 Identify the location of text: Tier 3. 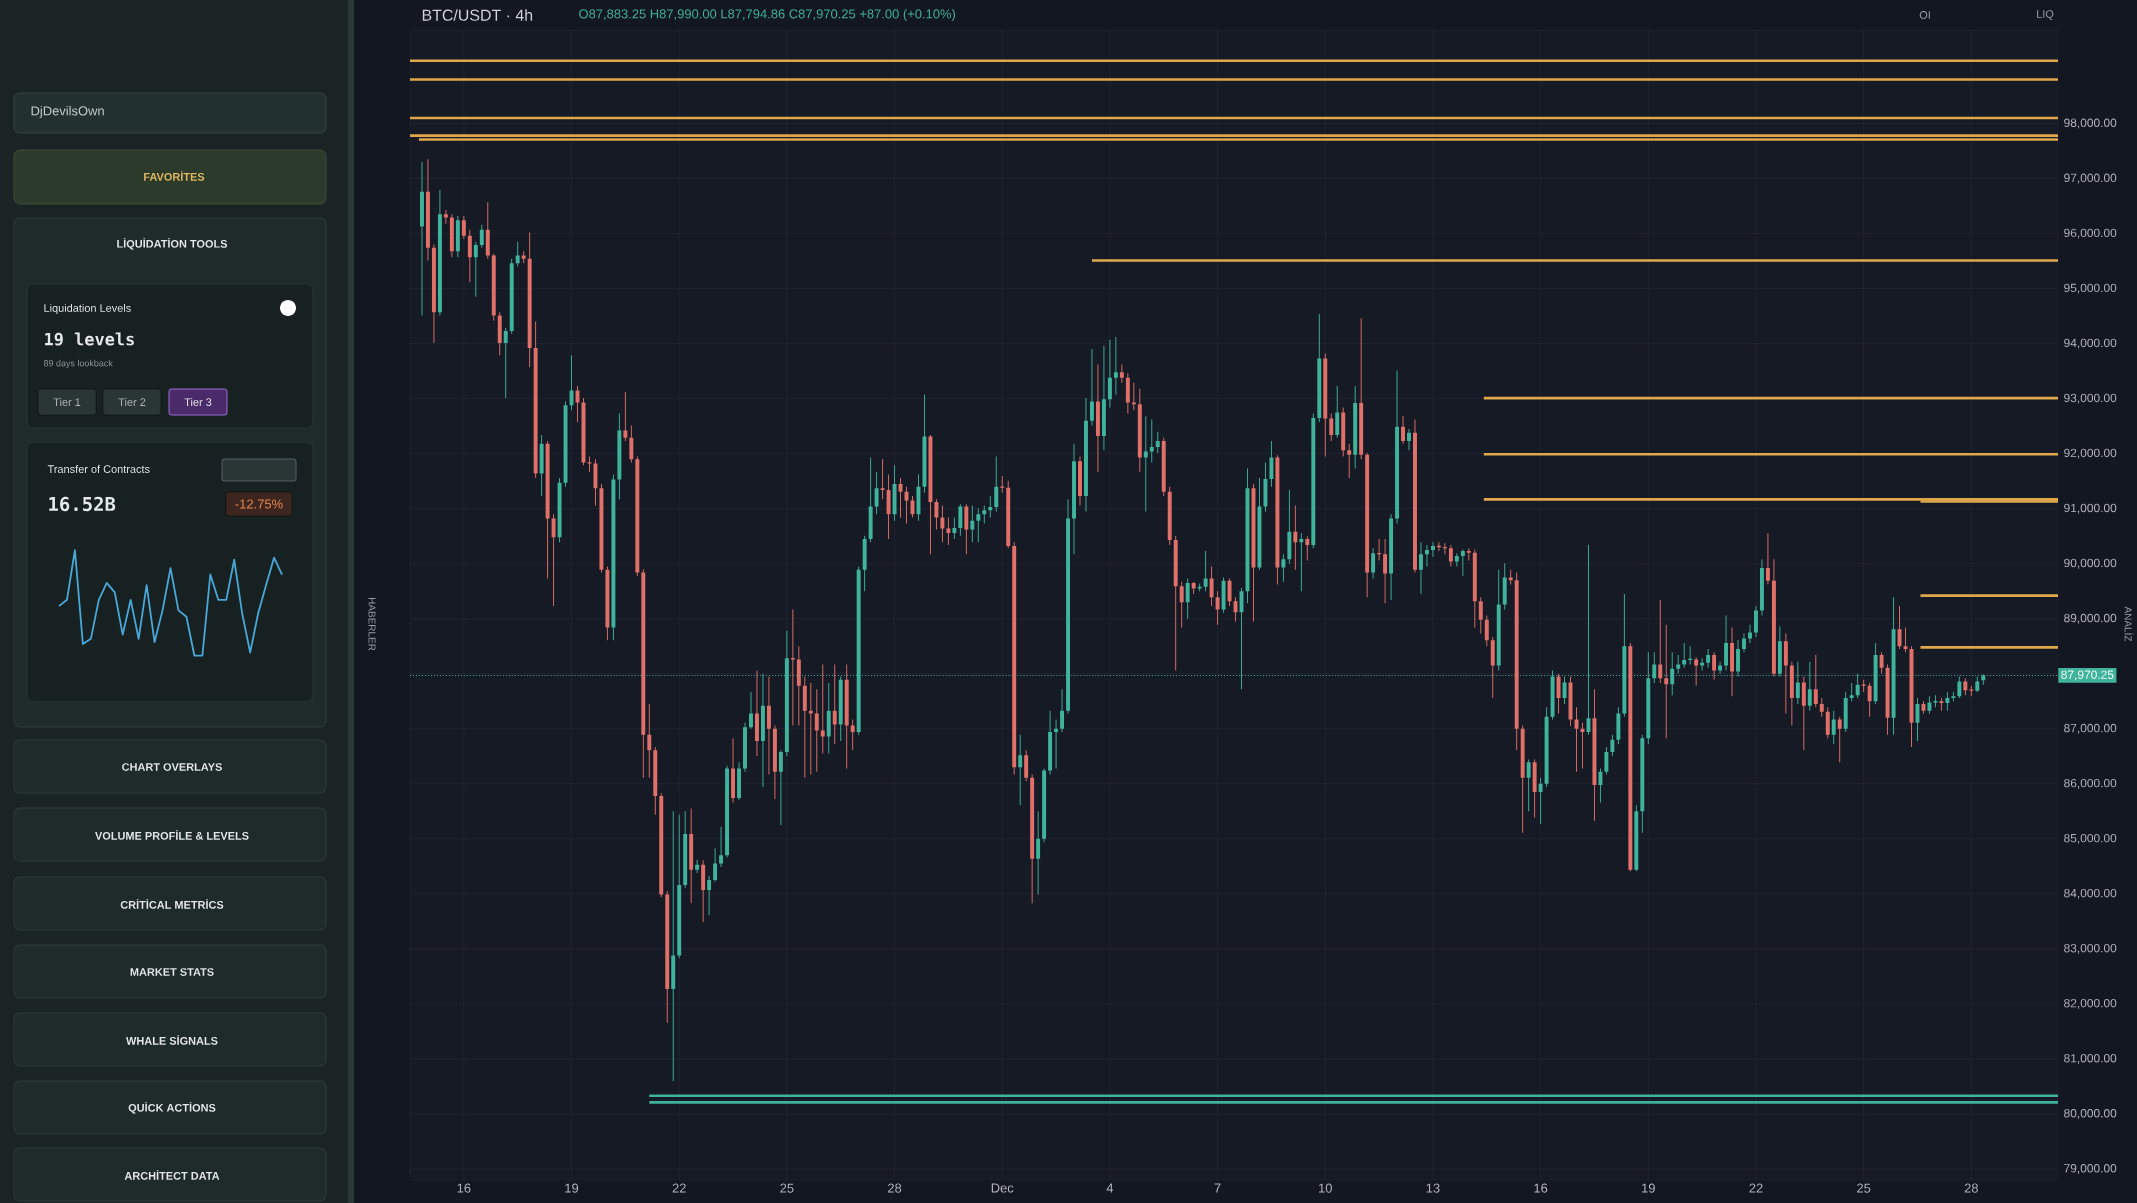
(198, 402).